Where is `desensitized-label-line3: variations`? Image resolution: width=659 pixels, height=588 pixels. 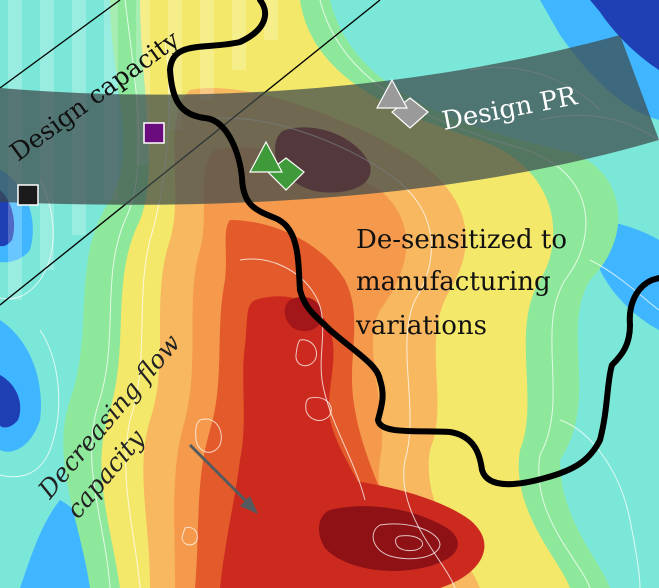
desensitized-label-line3: variations is located at coordinates (421, 326).